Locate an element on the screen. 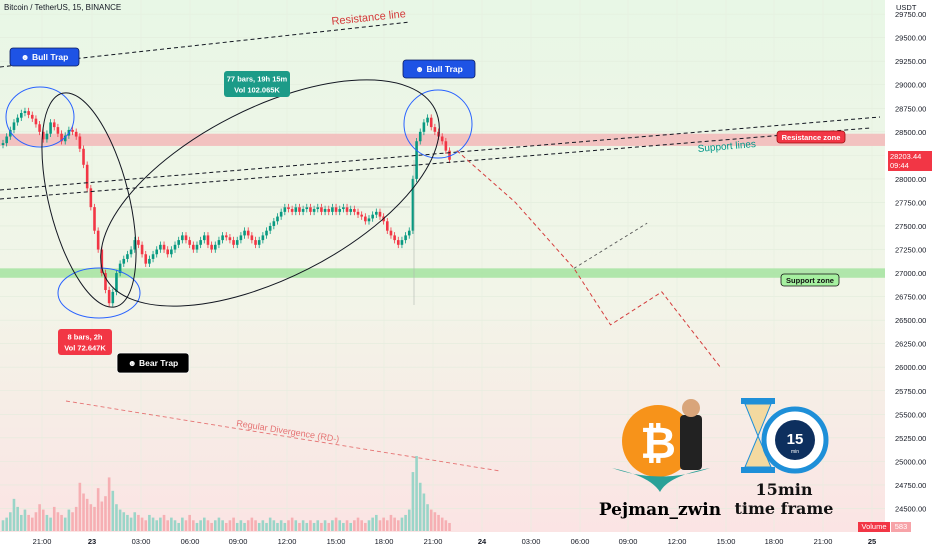 Image resolution: width=932 pixels, height=550 pixels. price-tick-label: 28750.00 is located at coordinates (910, 108).